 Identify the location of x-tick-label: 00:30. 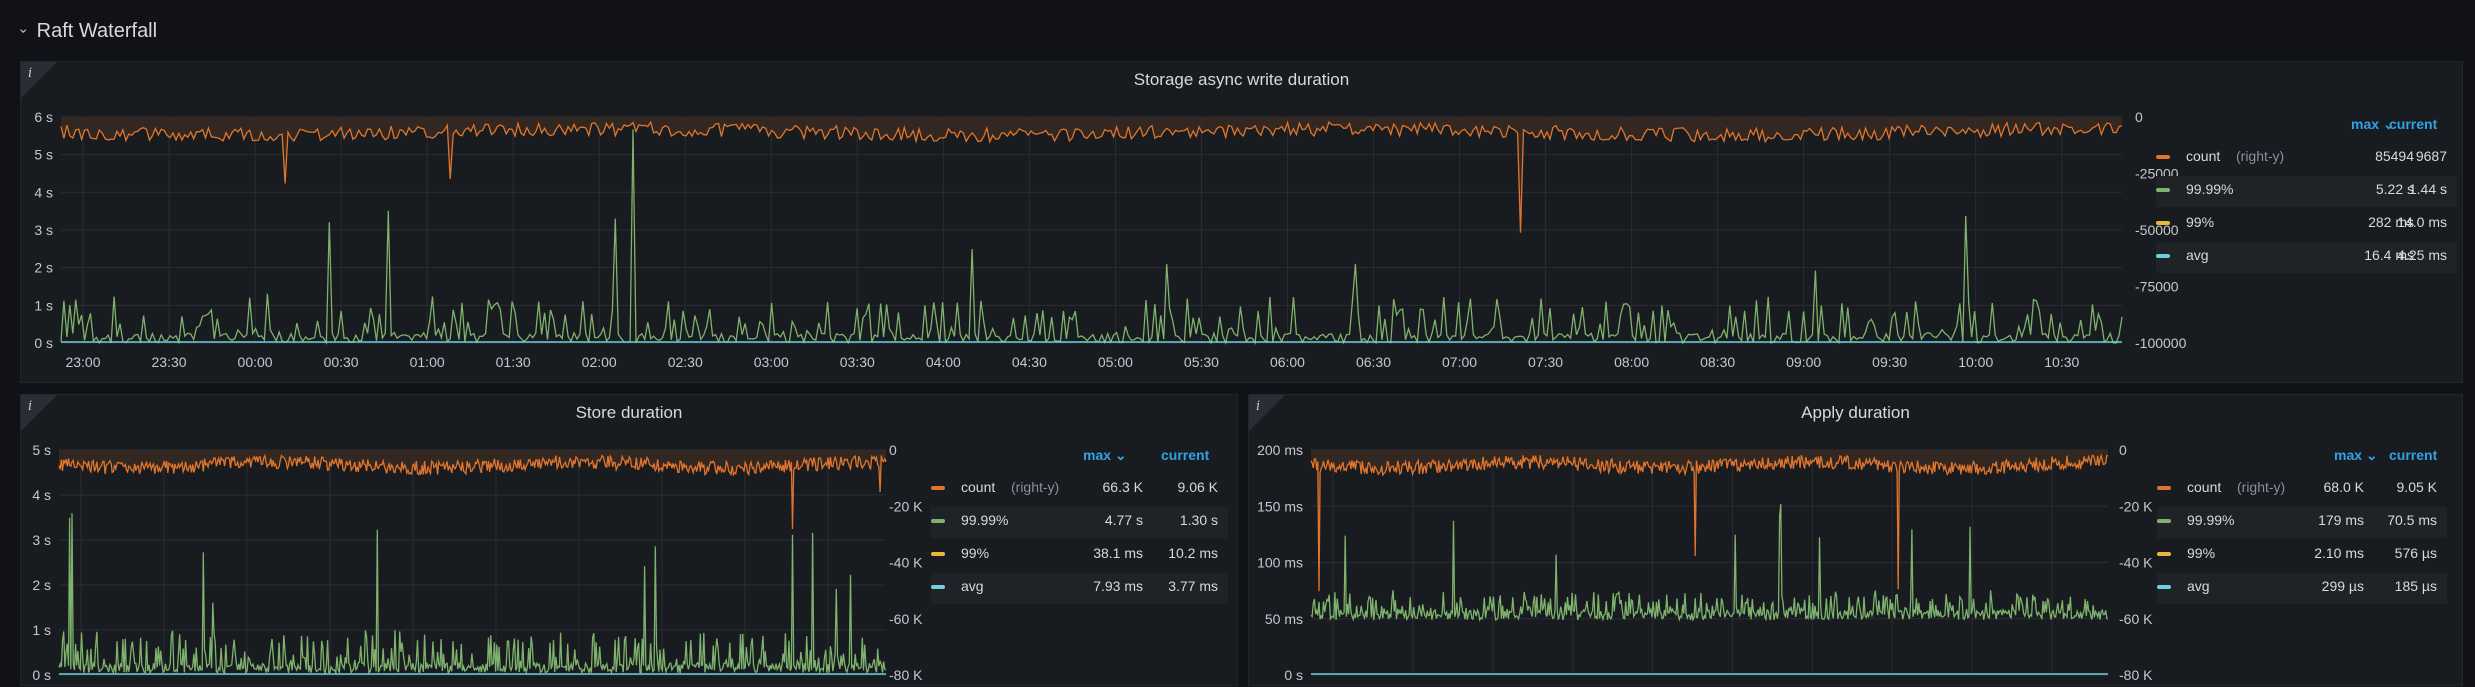
(341, 362).